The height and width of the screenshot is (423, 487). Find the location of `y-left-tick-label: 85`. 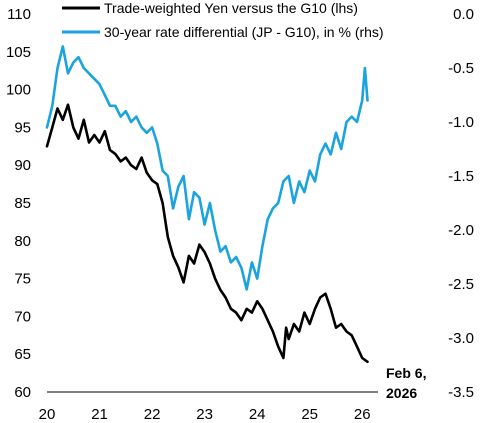

y-left-tick-label: 85 is located at coordinates (22, 203).